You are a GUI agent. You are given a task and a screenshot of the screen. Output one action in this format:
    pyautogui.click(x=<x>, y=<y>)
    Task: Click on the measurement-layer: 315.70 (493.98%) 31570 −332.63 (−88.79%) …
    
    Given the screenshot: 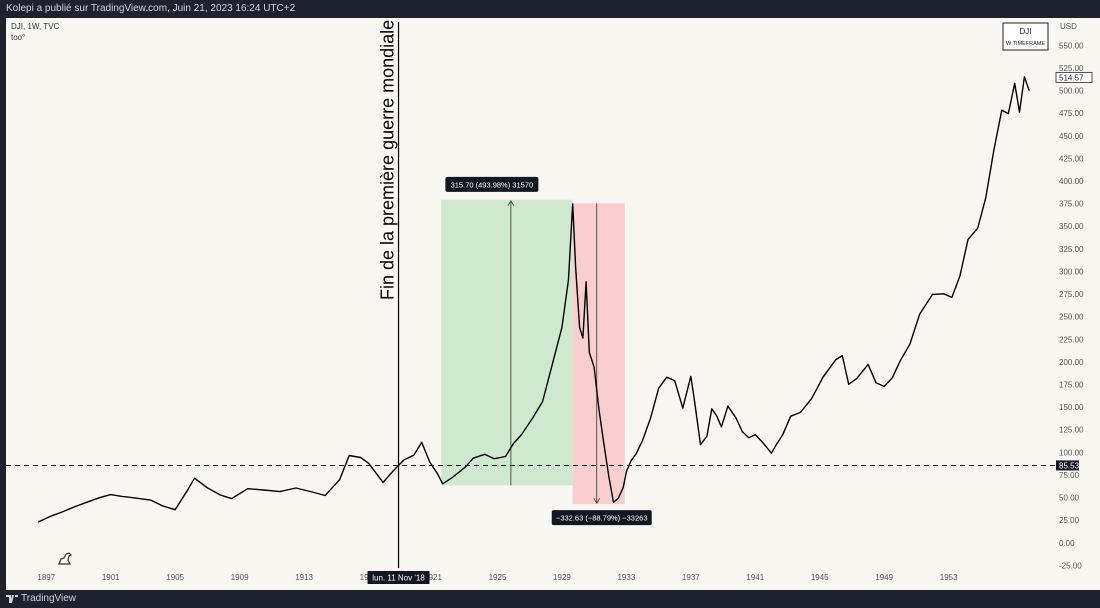 What is the action you would take?
    pyautogui.click(x=546, y=351)
    